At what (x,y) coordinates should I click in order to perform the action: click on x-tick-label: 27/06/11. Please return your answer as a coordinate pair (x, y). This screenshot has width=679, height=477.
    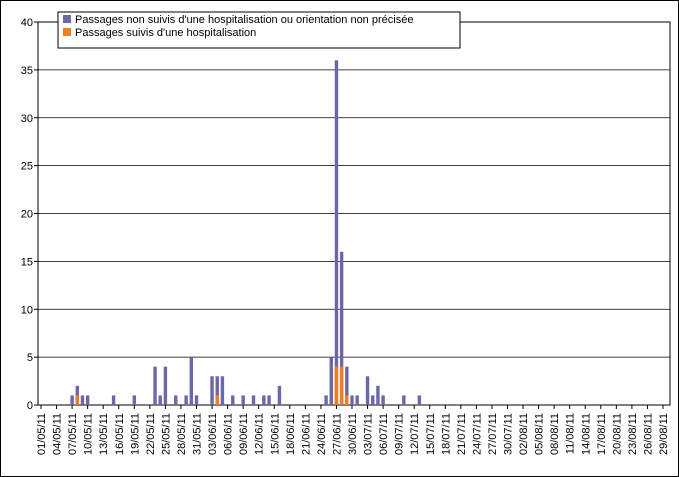
    Looking at the image, I should click on (337, 434).